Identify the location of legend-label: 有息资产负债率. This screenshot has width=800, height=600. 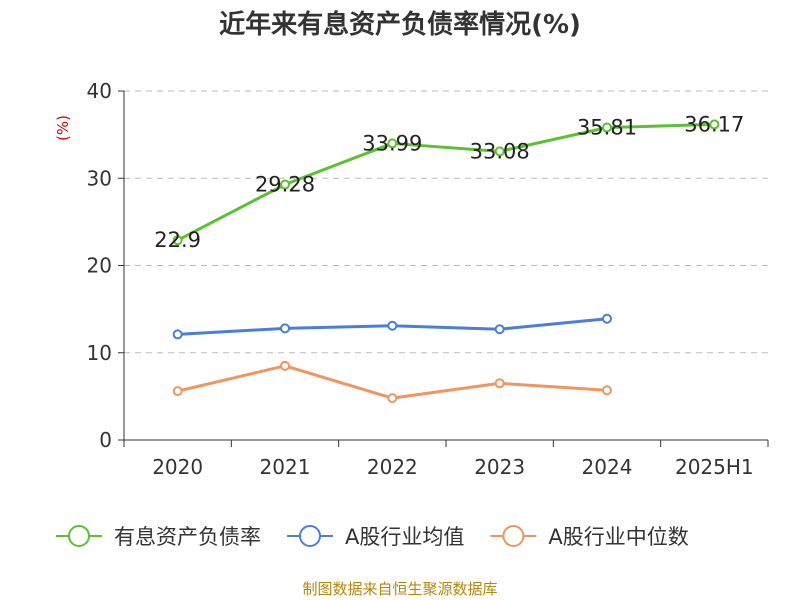
(187, 537).